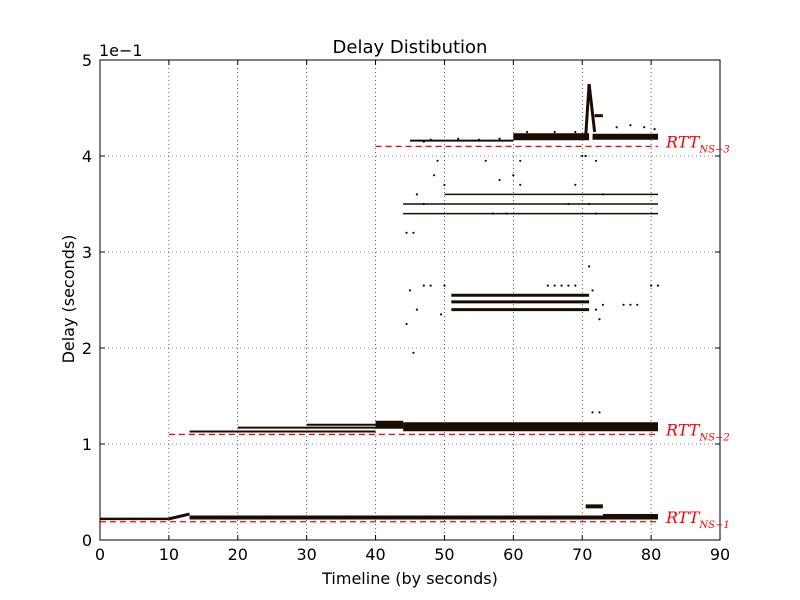 Image resolution: width=800 pixels, height=600 pixels. What do you see at coordinates (87, 60) in the screenshot?
I see `y-tick-label: 5` at bounding box center [87, 60].